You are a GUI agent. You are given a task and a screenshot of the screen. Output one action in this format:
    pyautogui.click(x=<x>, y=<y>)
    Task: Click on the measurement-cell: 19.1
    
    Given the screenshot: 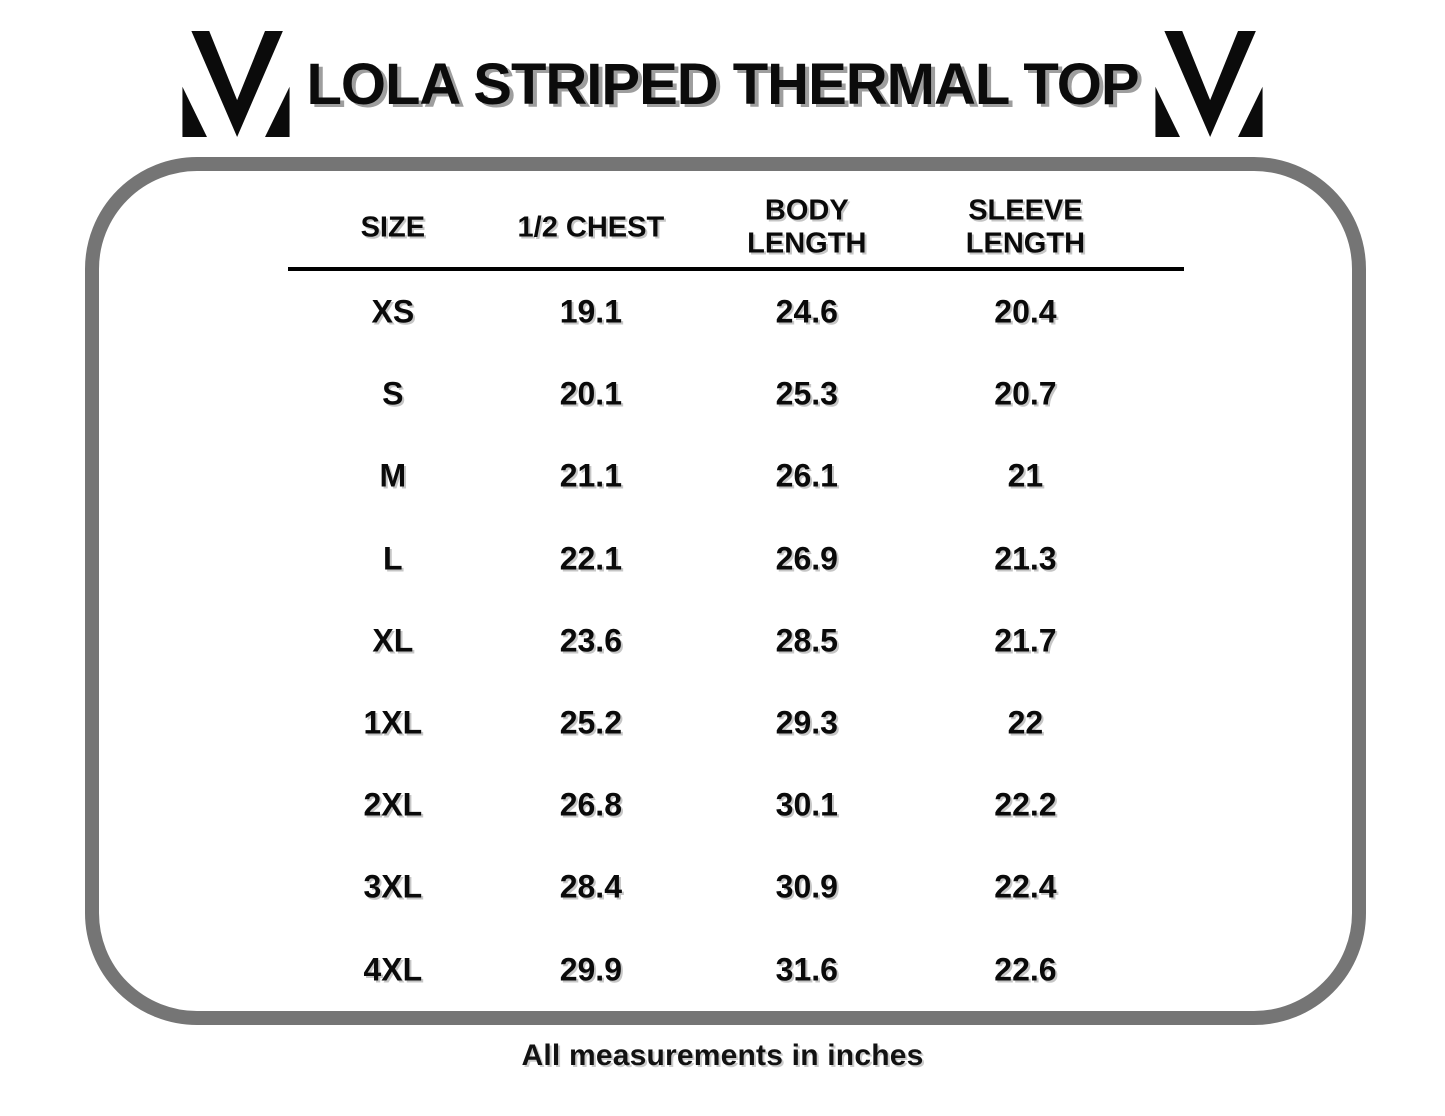 What is the action you would take?
    pyautogui.click(x=590, y=311)
    